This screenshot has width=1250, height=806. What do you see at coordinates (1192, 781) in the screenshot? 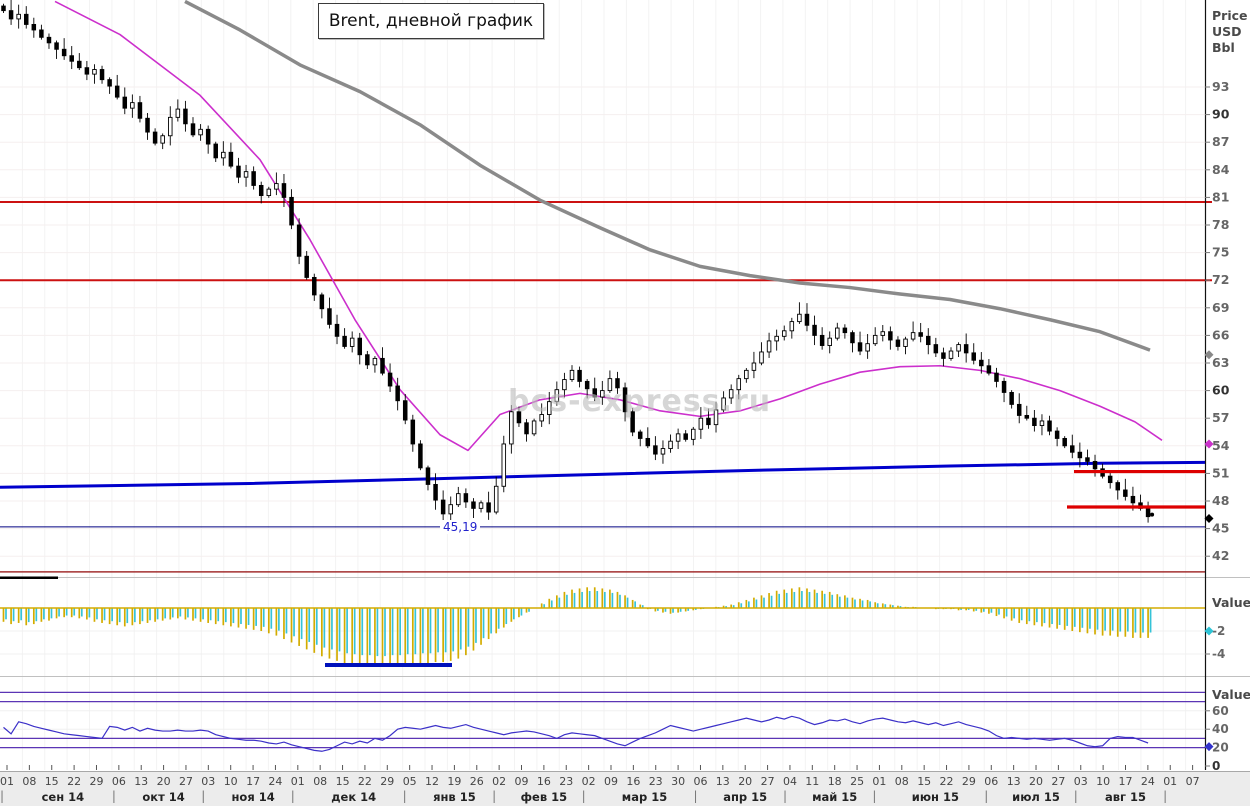
I see `date-tick-label: 07` at bounding box center [1192, 781].